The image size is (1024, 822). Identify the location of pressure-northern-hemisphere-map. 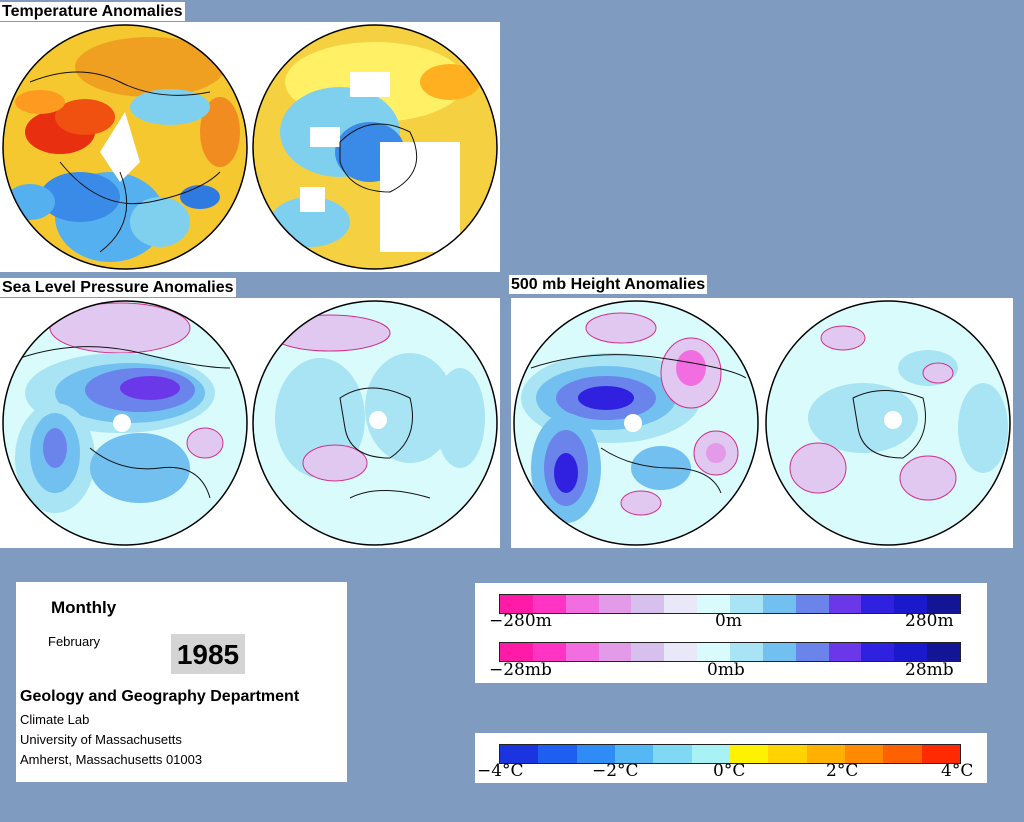
(125, 423).